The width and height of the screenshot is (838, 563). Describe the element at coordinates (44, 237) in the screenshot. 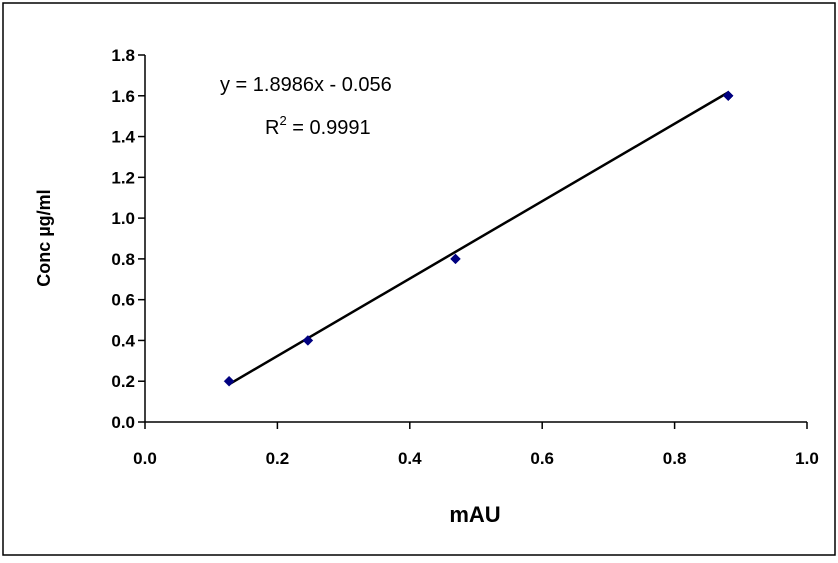

I see `y-axis-title: Conc µg/ml` at that location.